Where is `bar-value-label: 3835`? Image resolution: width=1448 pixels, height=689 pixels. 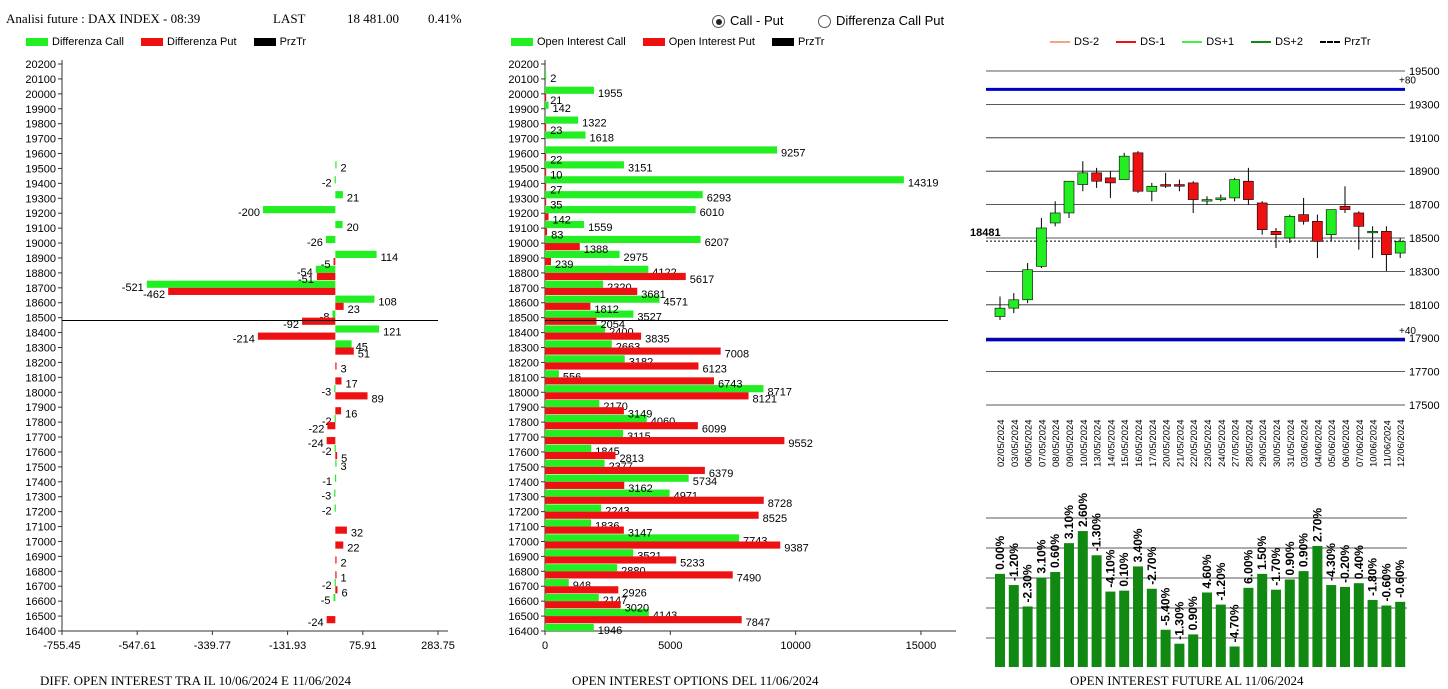 bar-value-label: 3835 is located at coordinates (657, 340).